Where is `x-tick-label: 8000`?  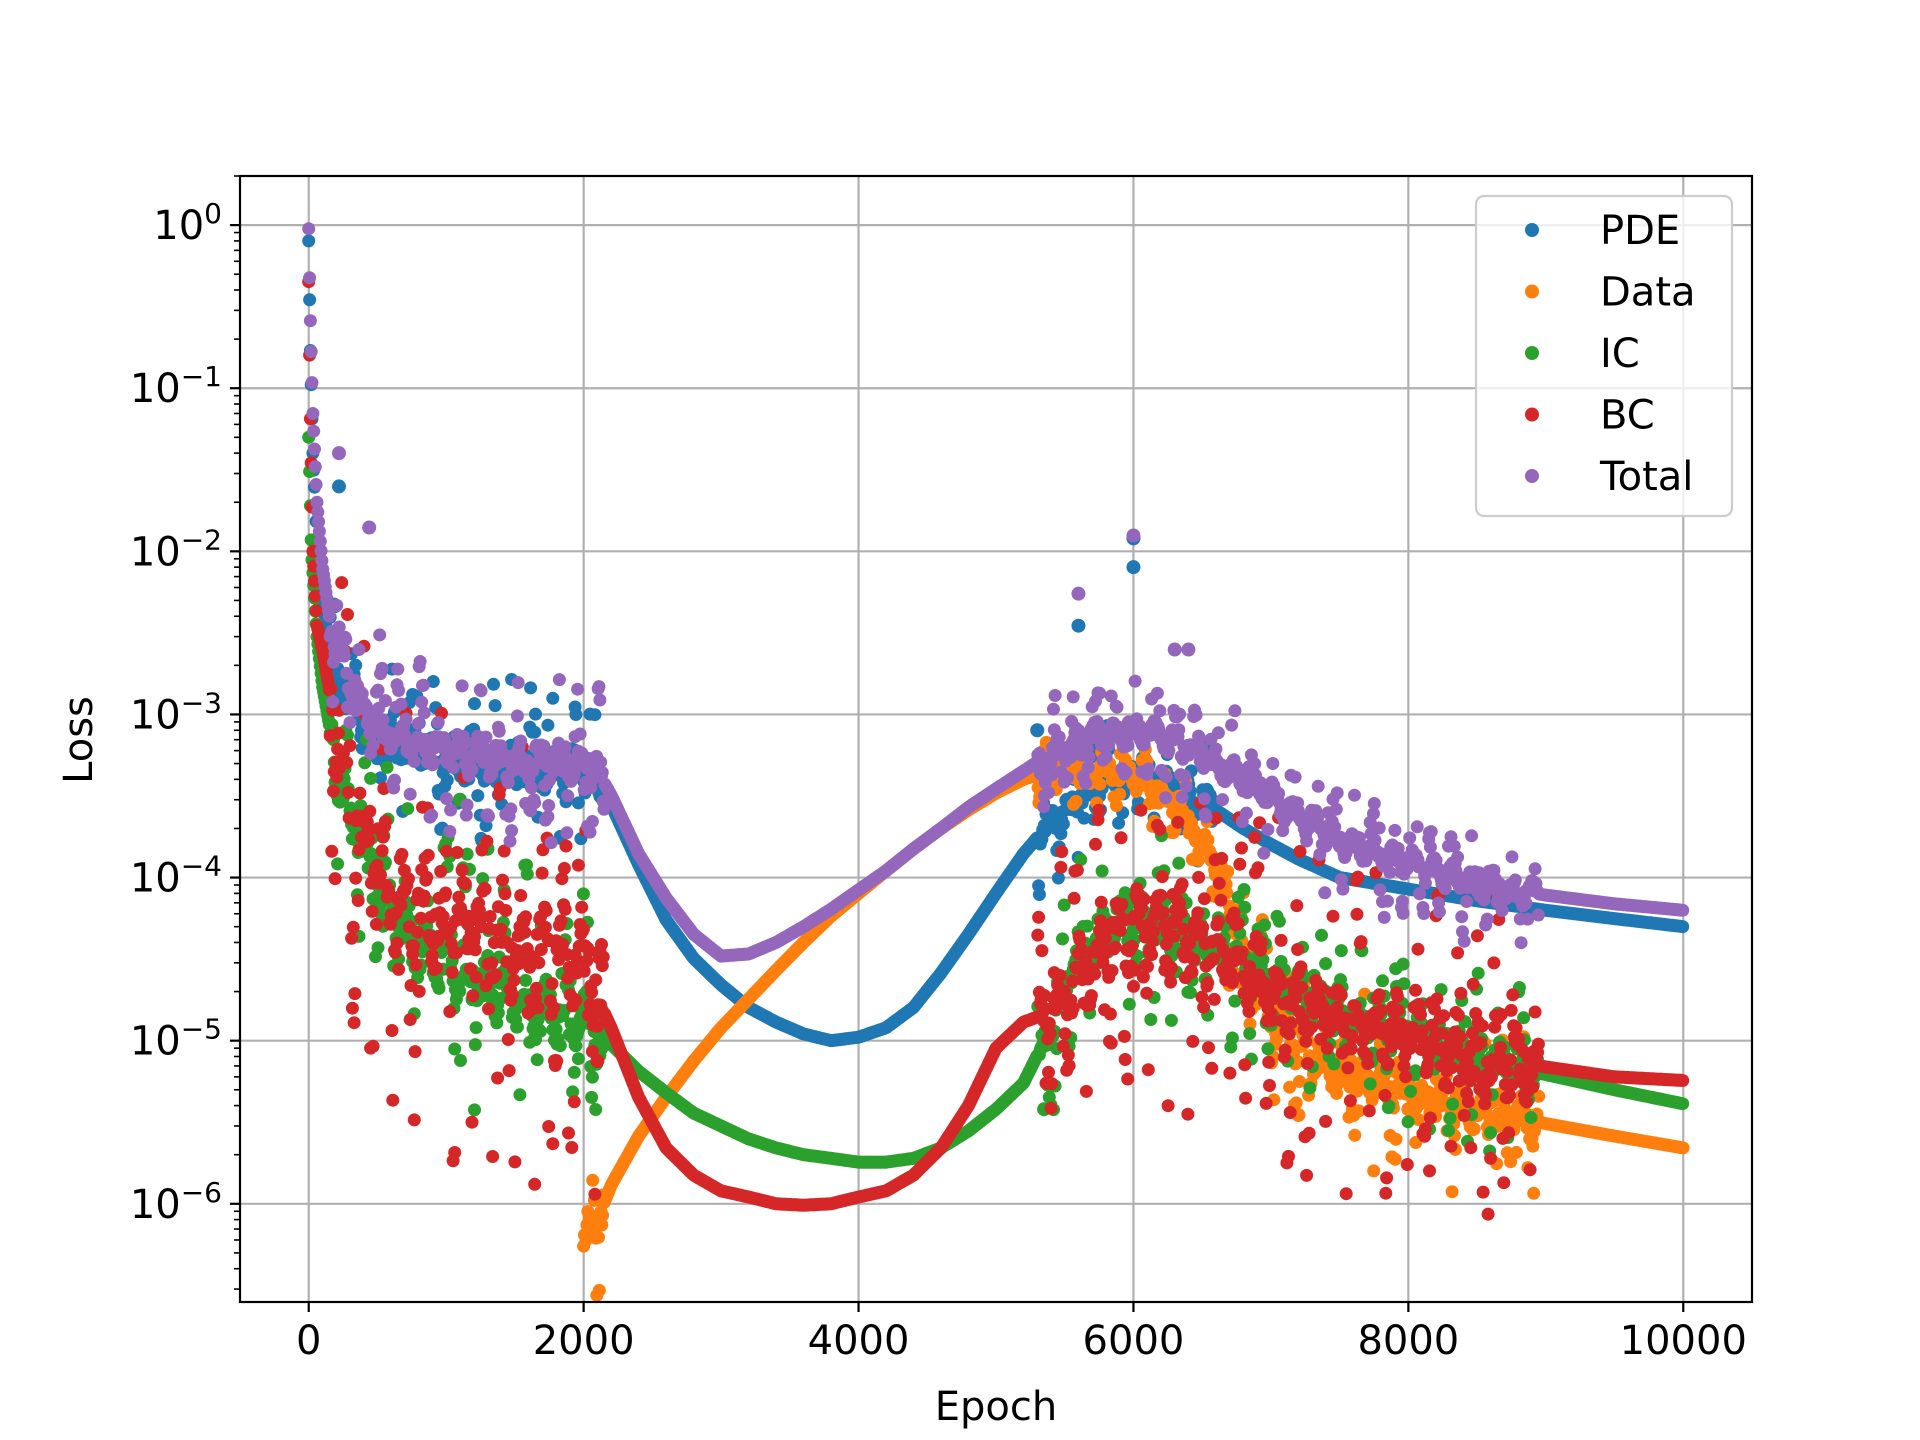 x-tick-label: 8000 is located at coordinates (1408, 1341).